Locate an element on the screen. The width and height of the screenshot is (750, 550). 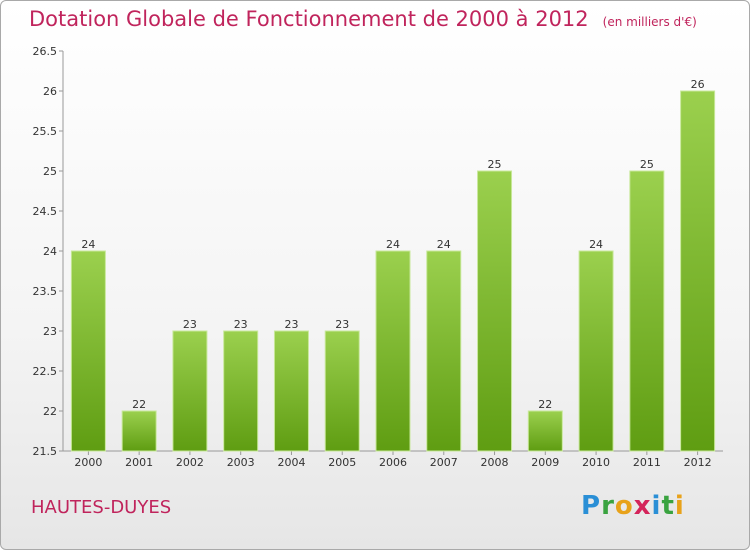
chart-subtitle: (en milliers d'€) is located at coordinates (649, 22).